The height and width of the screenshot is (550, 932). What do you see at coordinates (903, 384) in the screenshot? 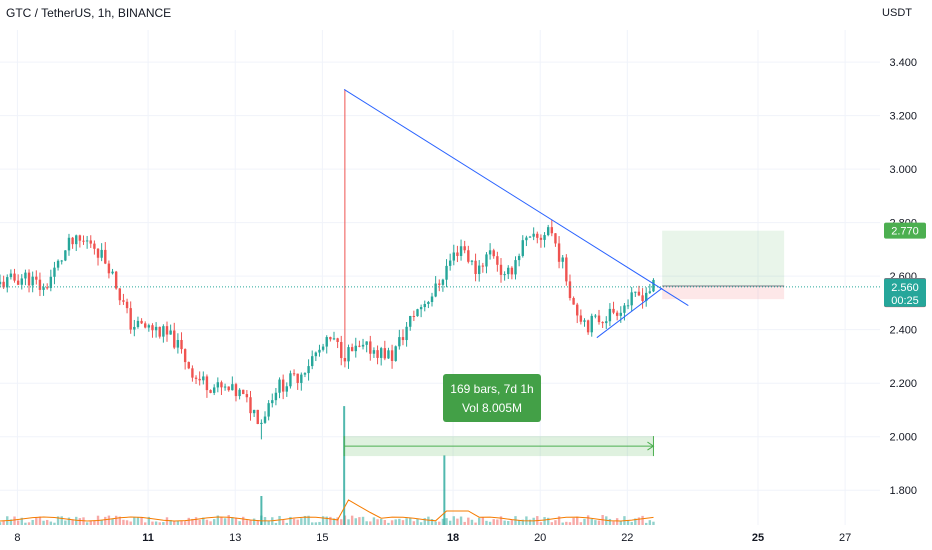
I see `price-tick-label: 2.200` at bounding box center [903, 384].